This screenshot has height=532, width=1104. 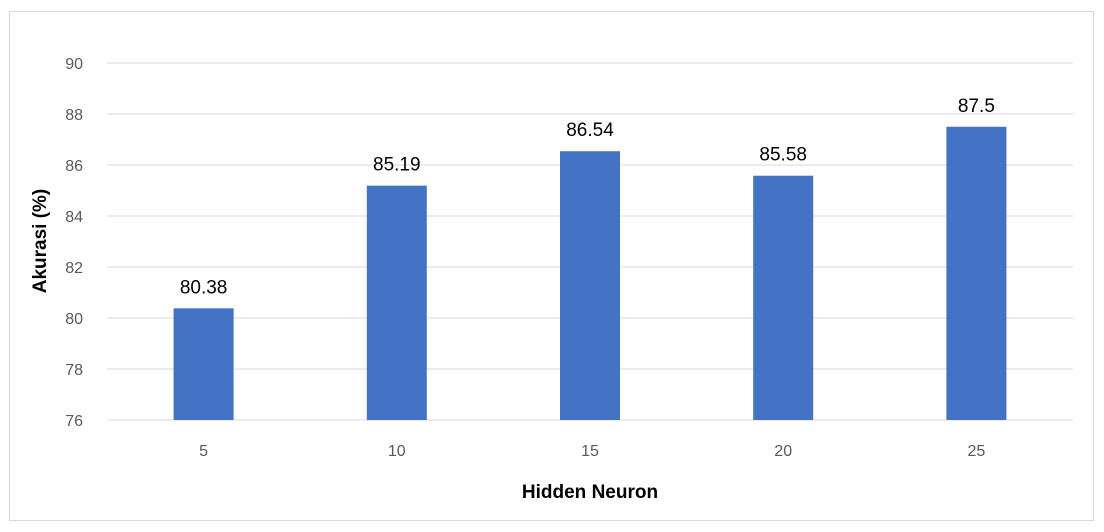 What do you see at coordinates (74, 370) in the screenshot?
I see `y-tick-label: 78` at bounding box center [74, 370].